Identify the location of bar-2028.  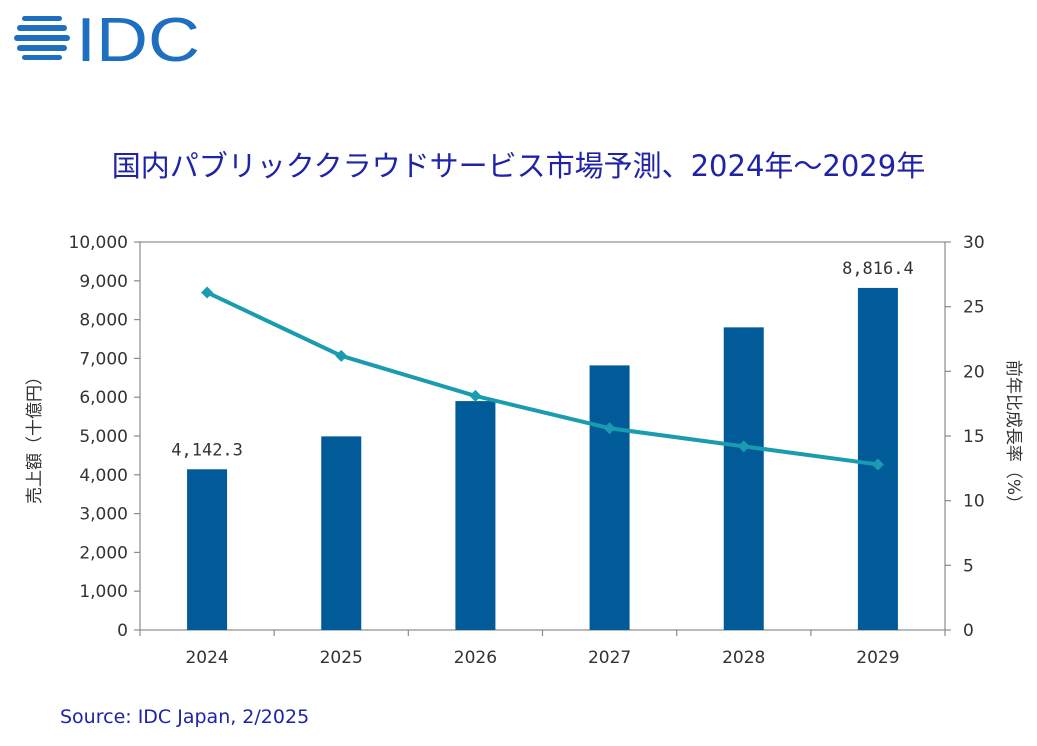
(743, 478).